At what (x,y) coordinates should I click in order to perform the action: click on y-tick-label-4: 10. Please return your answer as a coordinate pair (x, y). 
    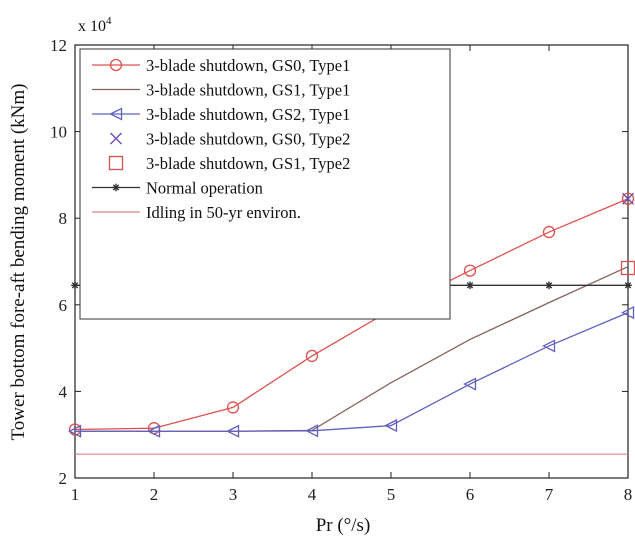
    Looking at the image, I should click on (58, 132).